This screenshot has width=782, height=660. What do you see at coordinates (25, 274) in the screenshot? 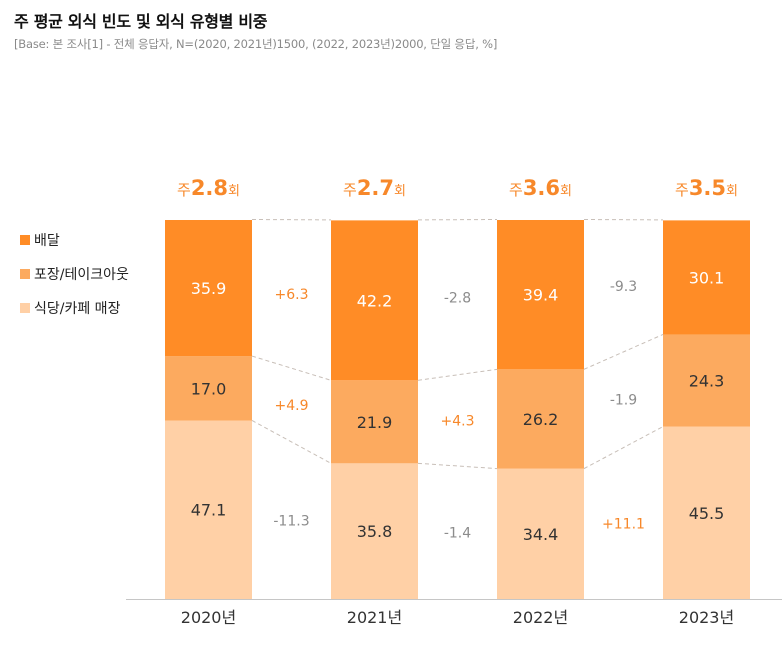
I see `legend-swatch-takeout` at bounding box center [25, 274].